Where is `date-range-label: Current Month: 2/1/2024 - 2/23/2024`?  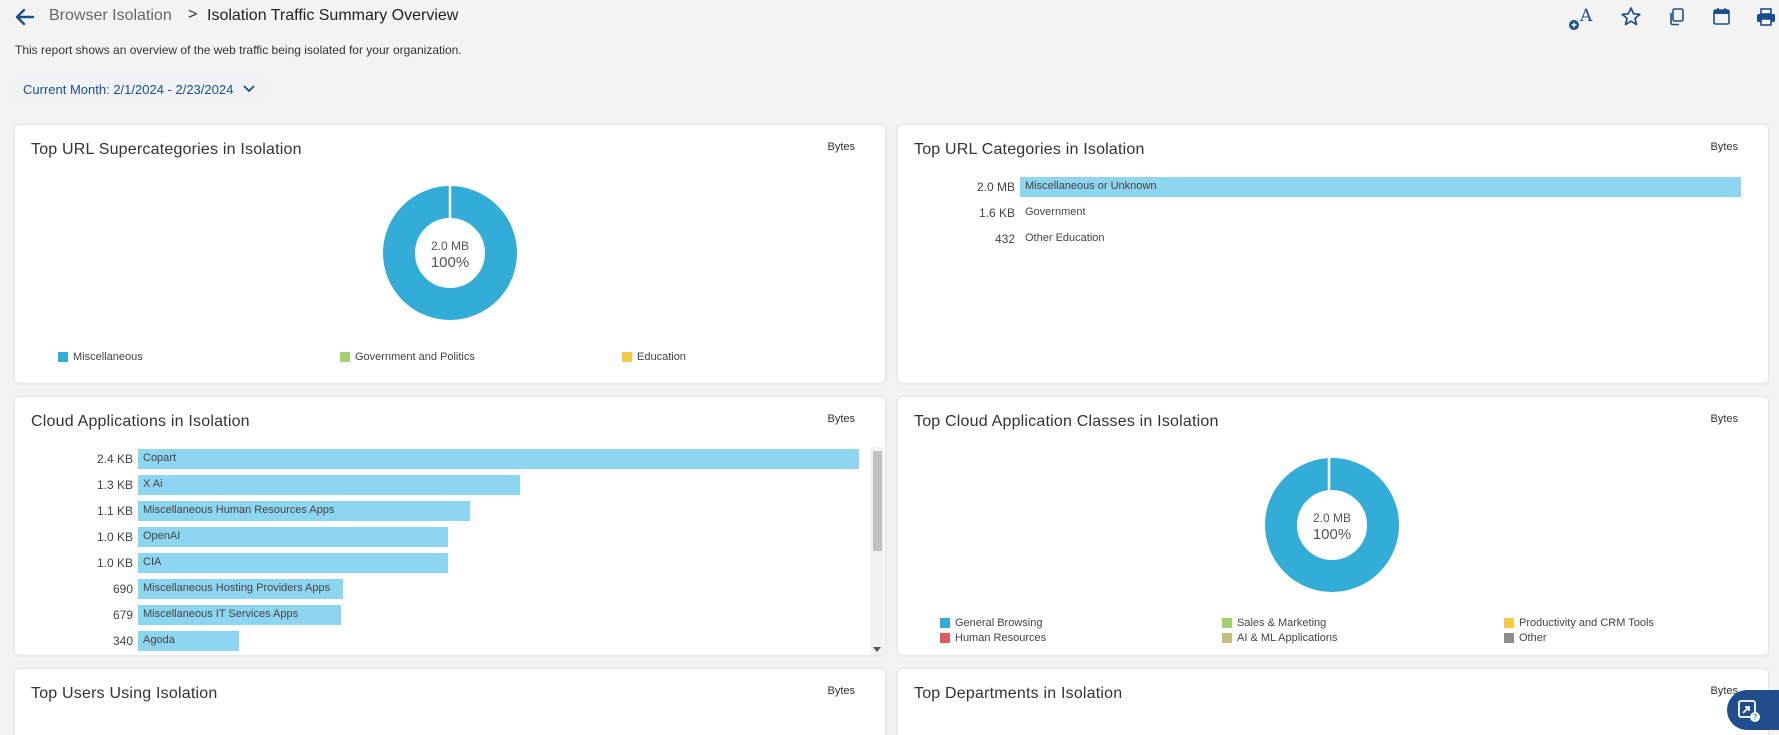 date-range-label: Current Month: 2/1/2024 - 2/23/2024 is located at coordinates (128, 89).